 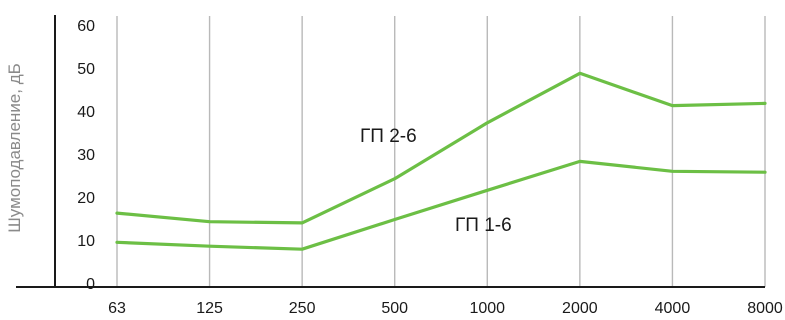 What do you see at coordinates (209, 308) in the screenshot?
I see `x-tick-label-125: 125` at bounding box center [209, 308].